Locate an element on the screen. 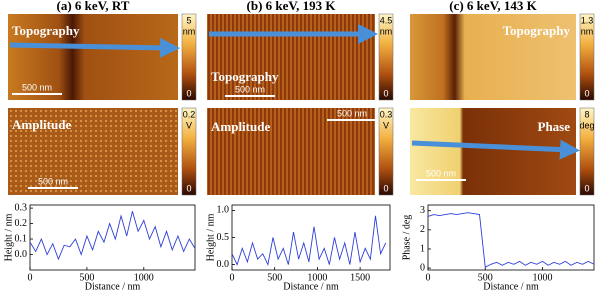 The width and height of the screenshot is (597, 299). x-tick-label: 1500 is located at coordinates (360, 277).